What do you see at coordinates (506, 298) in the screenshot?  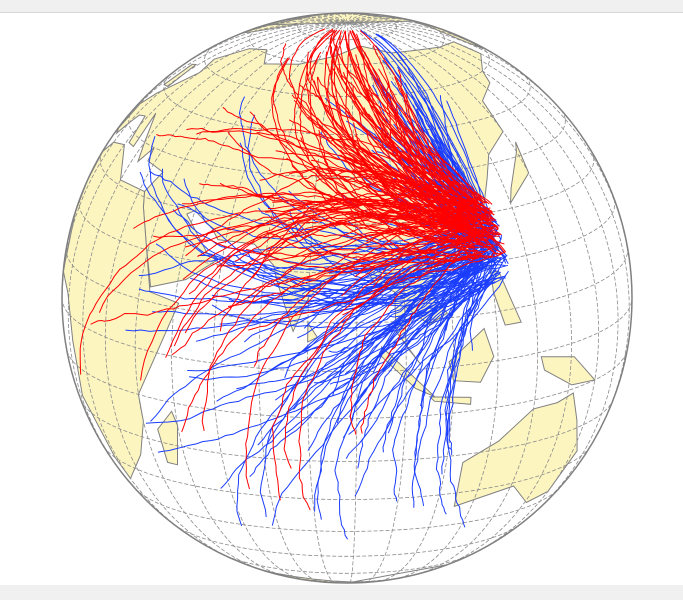 I see `land-philippines` at bounding box center [506, 298].